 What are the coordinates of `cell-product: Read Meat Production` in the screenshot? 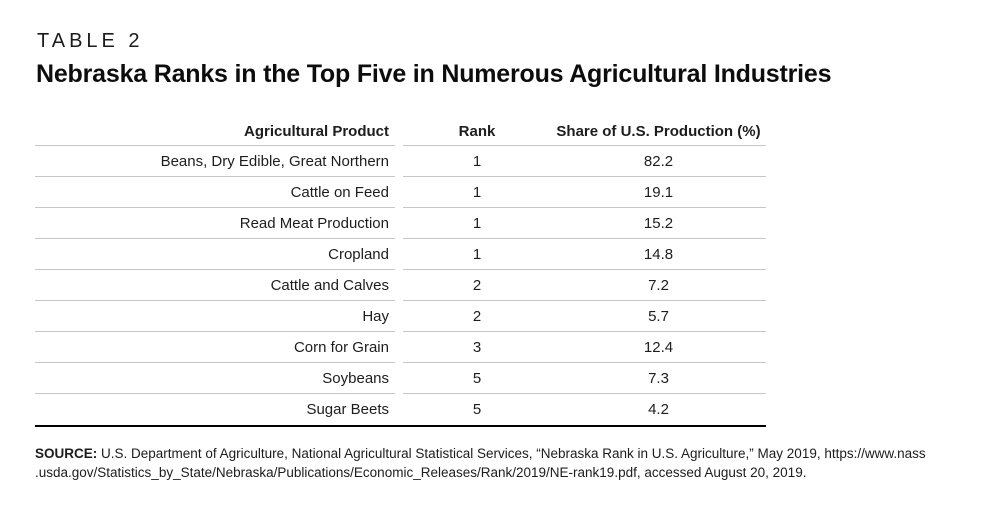 It's located at (215, 223).